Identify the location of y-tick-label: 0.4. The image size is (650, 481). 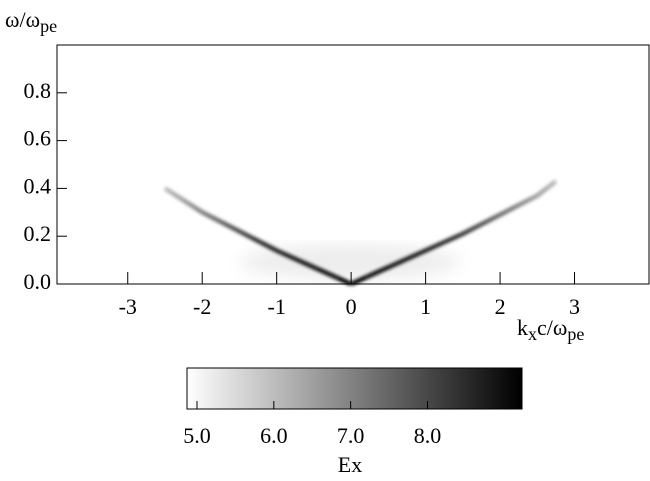
(38, 185).